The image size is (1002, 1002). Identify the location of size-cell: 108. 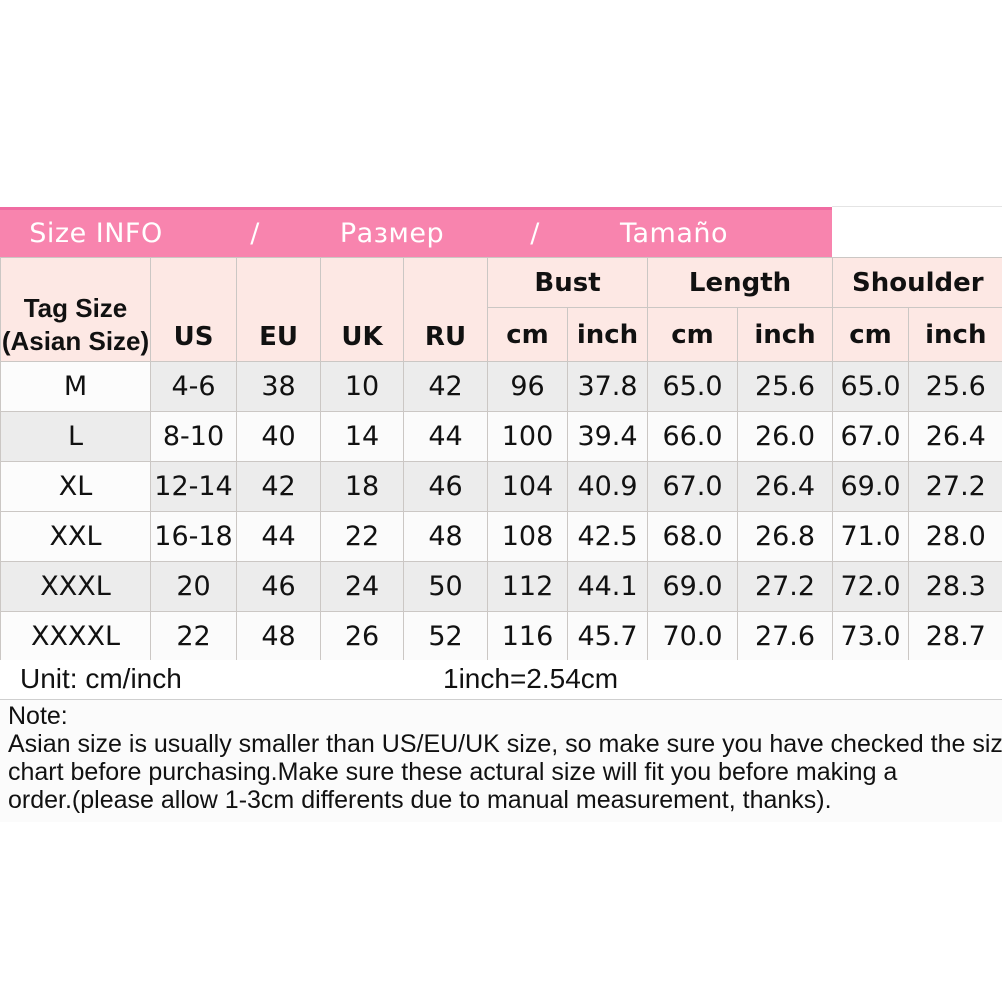
(527, 536).